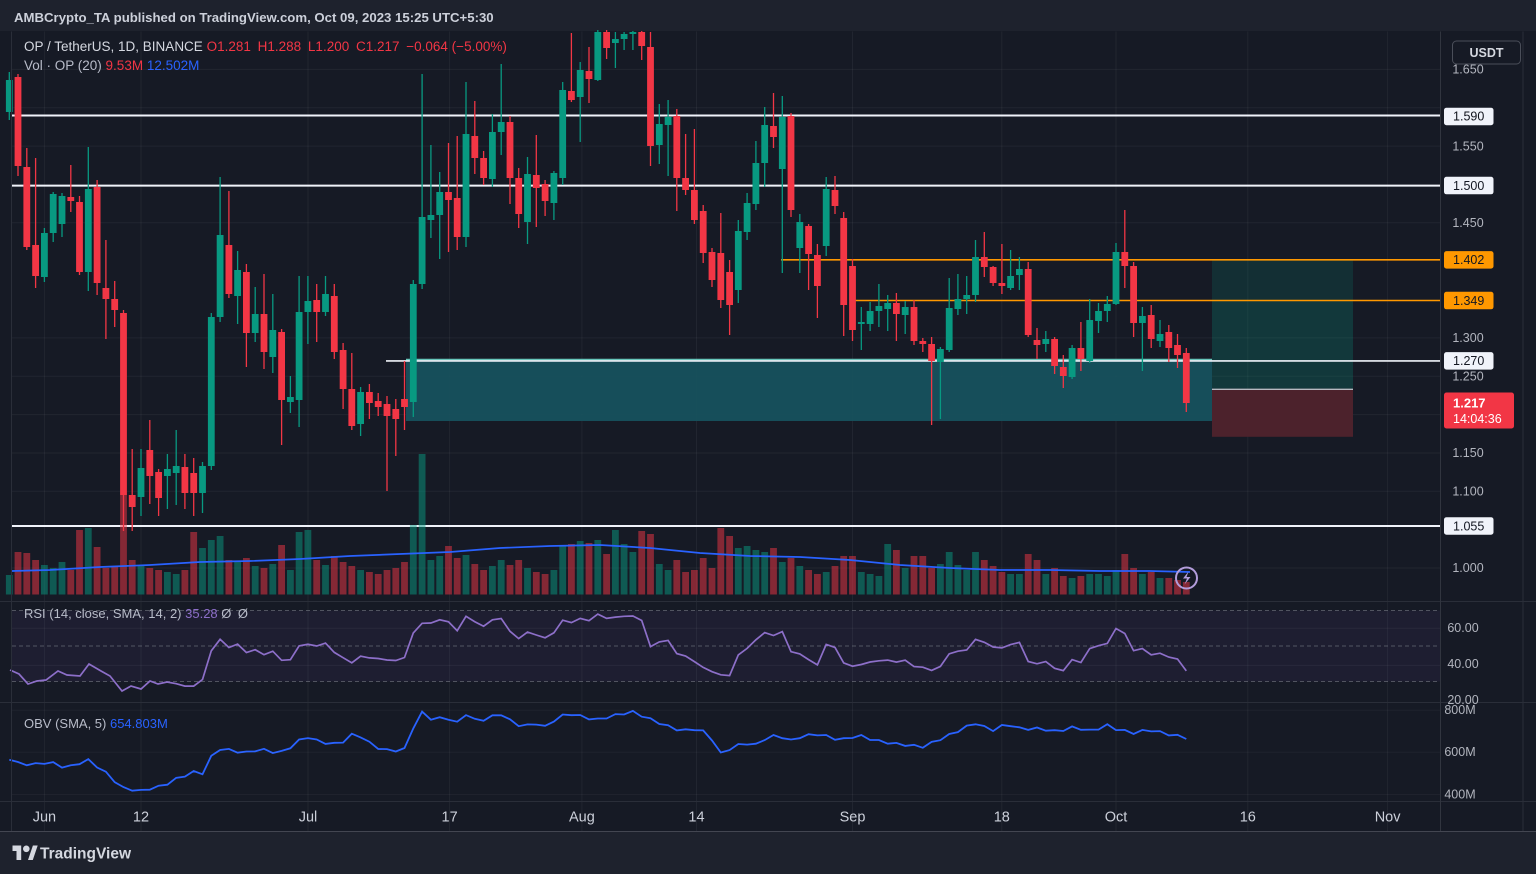  Describe the element at coordinates (1468, 186) in the screenshot. I see `svg-text: 1.500` at that location.